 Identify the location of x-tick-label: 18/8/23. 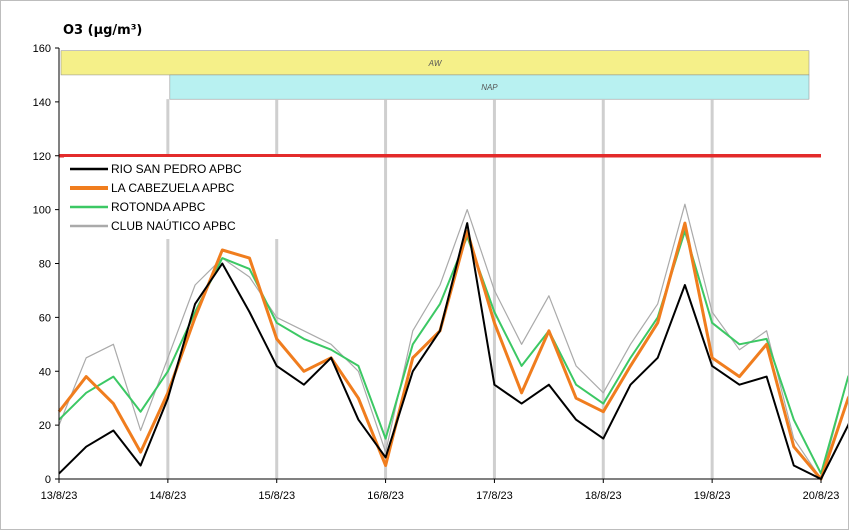
(603, 496).